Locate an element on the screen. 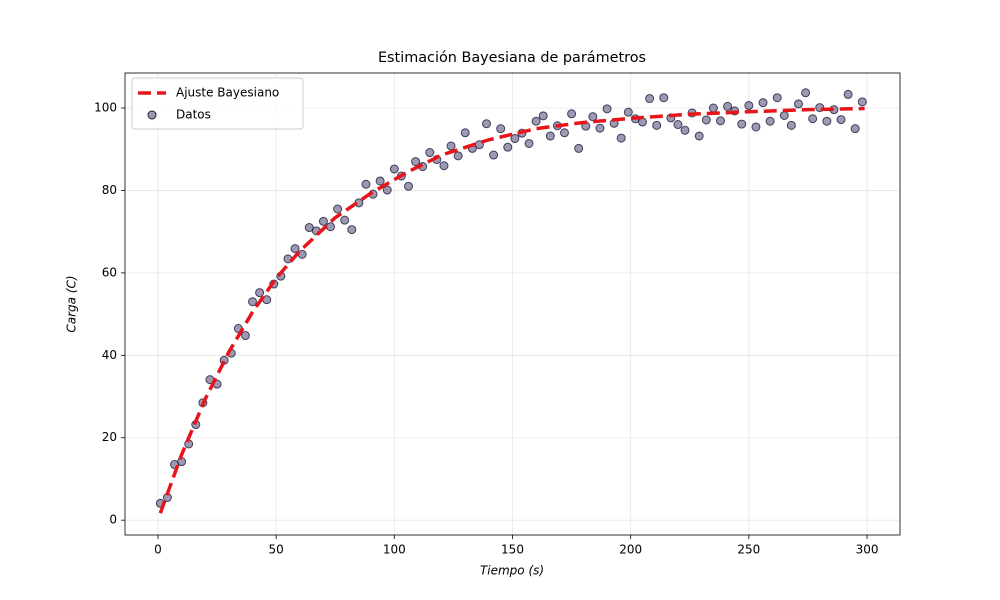 Image resolution: width=1000 pixels, height=600 pixels. x-tick-label: 100 is located at coordinates (394, 550).